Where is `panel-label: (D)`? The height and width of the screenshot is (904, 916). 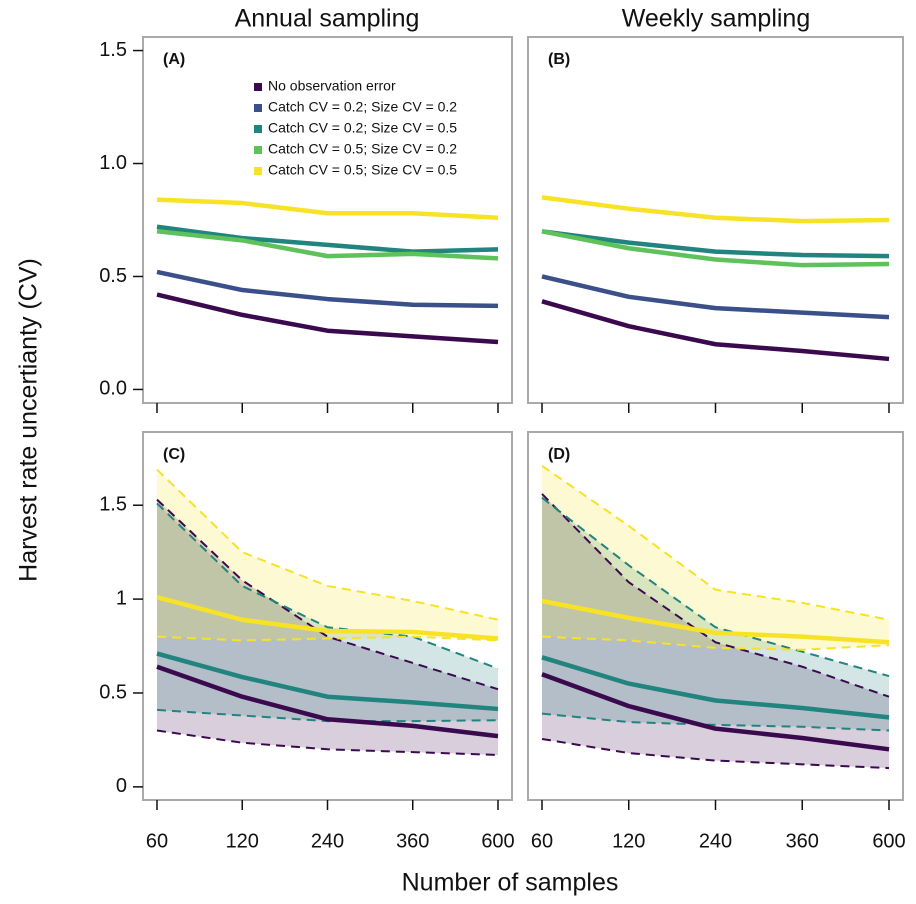
panel-label: (D) is located at coordinates (559, 454).